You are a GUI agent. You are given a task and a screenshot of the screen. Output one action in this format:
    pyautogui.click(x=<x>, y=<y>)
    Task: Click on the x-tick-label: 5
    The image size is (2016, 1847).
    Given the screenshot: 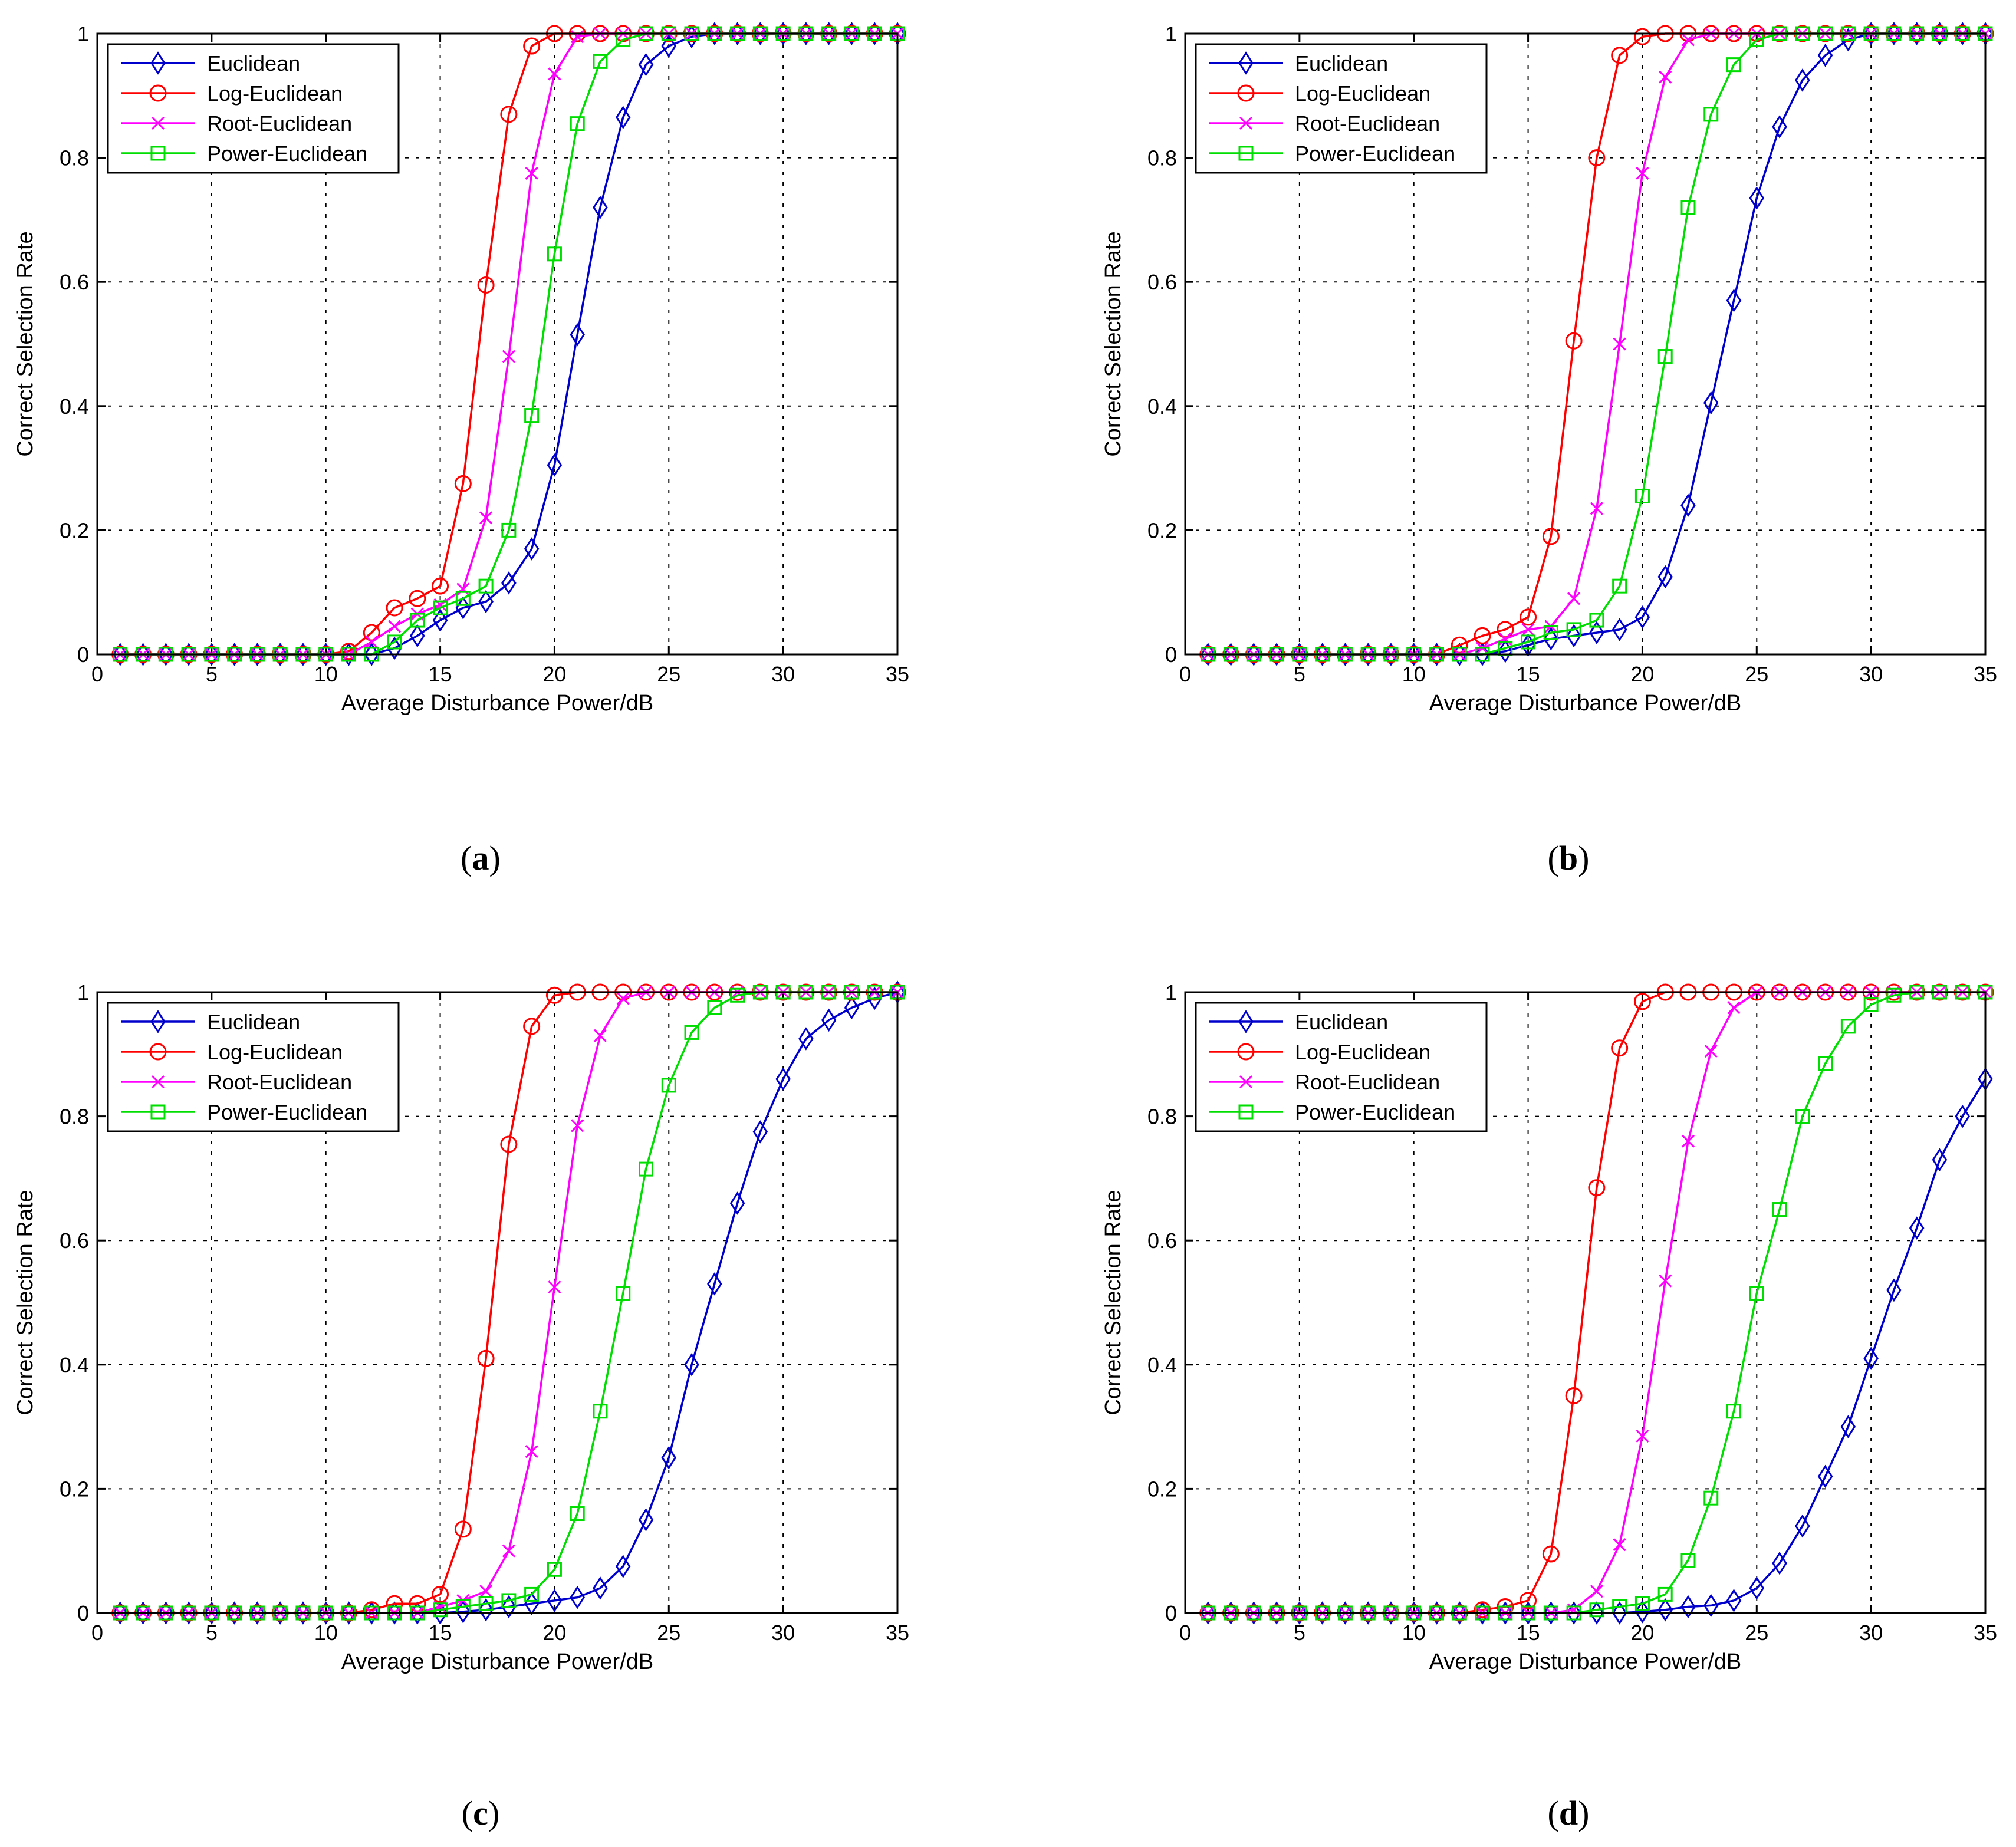 What is the action you would take?
    pyautogui.click(x=1299, y=674)
    